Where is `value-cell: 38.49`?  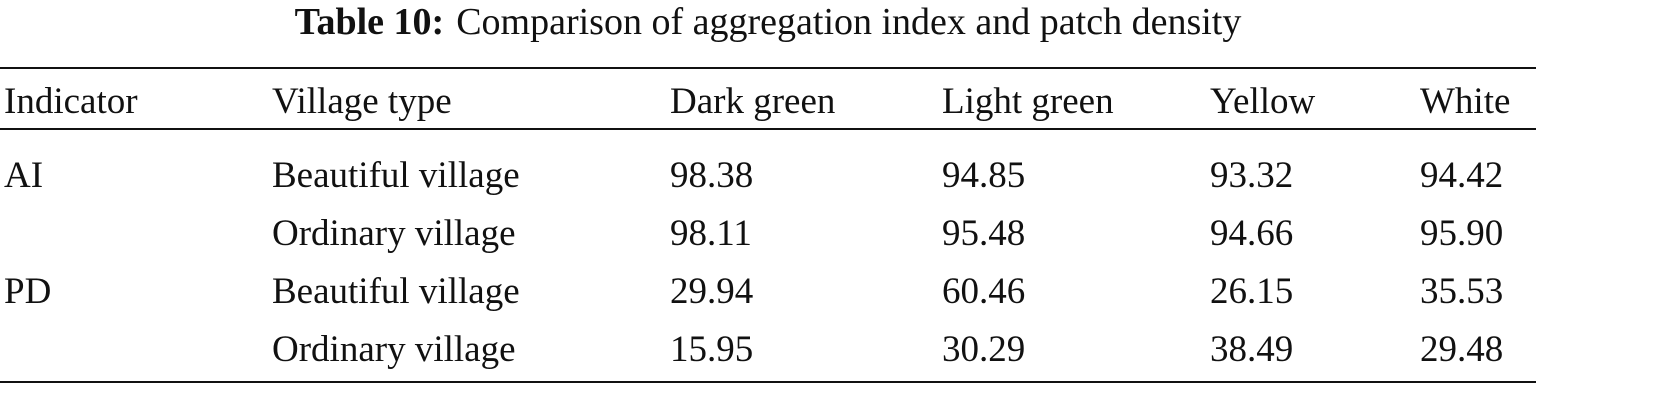
value-cell: 38.49 is located at coordinates (1252, 349).